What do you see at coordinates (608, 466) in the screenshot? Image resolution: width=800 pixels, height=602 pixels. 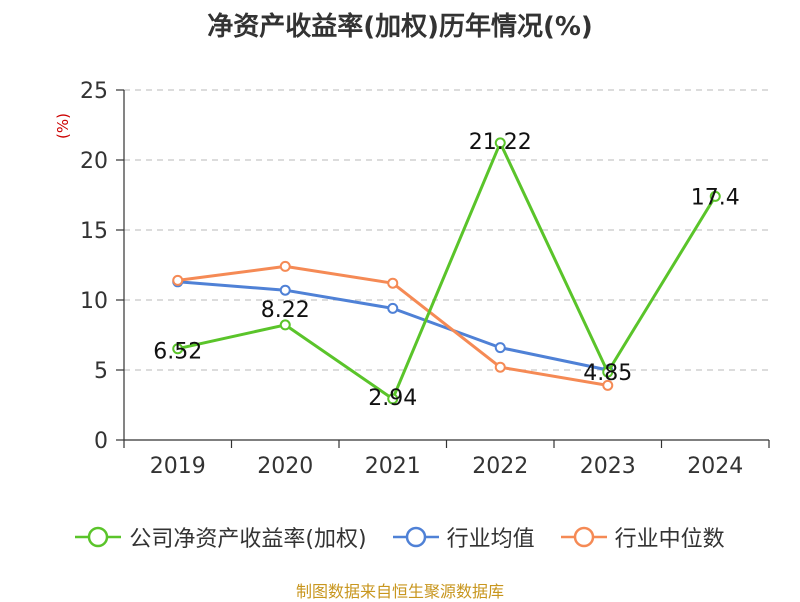 I see `x-tick-label: 2023` at bounding box center [608, 466].